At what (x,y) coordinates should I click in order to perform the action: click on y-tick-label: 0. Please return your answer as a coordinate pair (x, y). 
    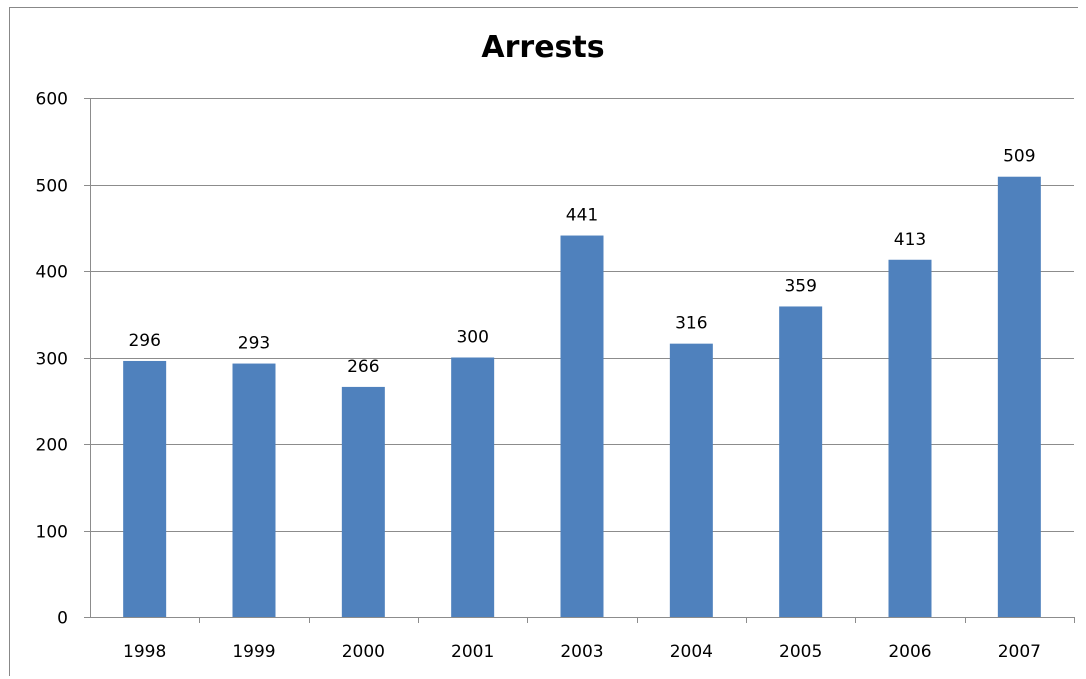
    Looking at the image, I should click on (62, 619).